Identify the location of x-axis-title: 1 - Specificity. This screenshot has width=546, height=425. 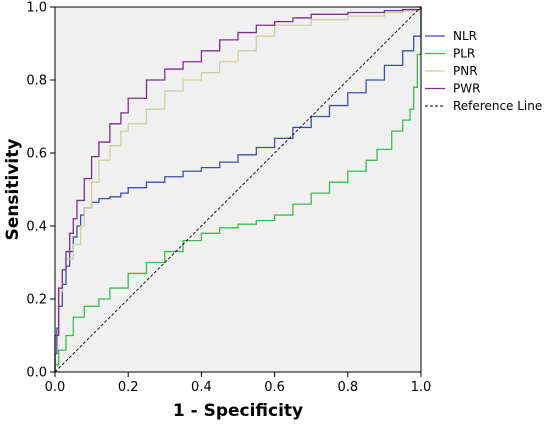
(238, 411).